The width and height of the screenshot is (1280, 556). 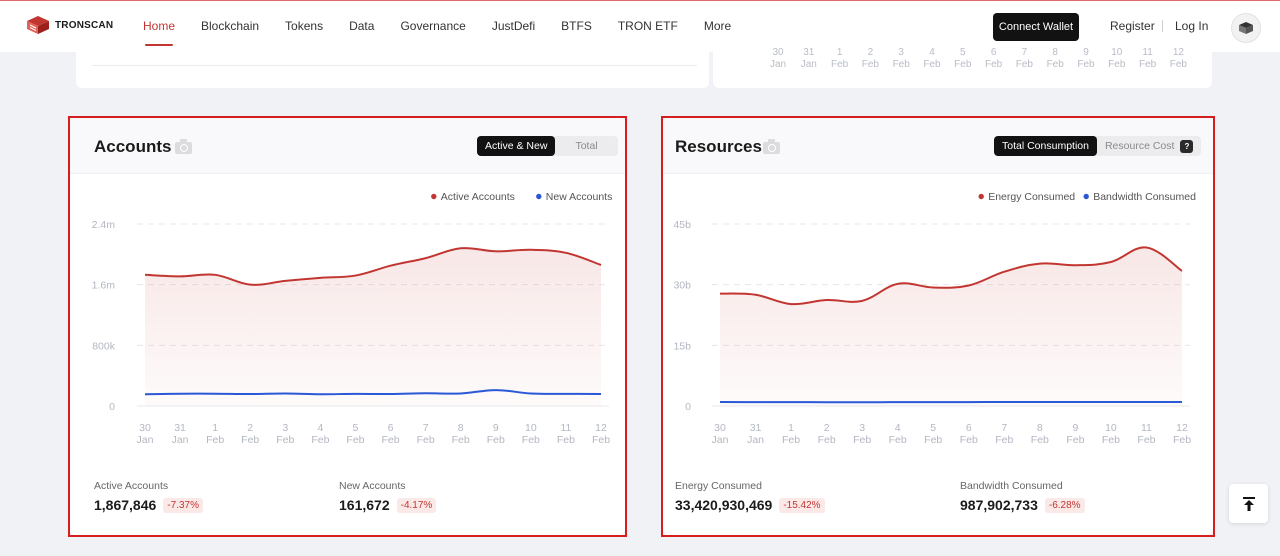 What do you see at coordinates (840, 59) in the screenshot?
I see `previous-x-tick: 1 Feb` at bounding box center [840, 59].